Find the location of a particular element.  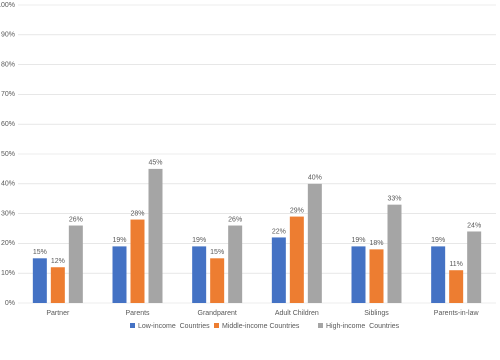

value-label: 18% is located at coordinates (376, 243).